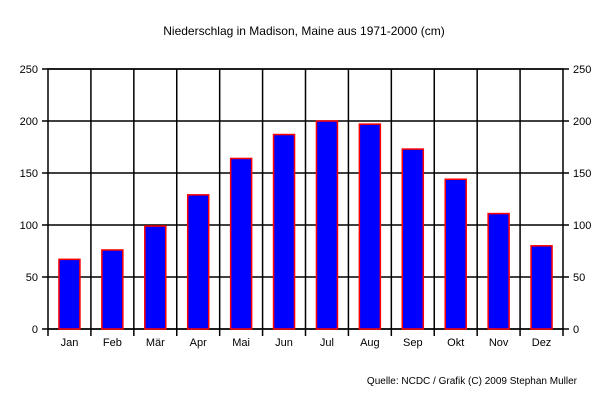 This screenshot has height=409, width=609. Describe the element at coordinates (576, 330) in the screenshot. I see `y-tick-label-right: 0` at that location.